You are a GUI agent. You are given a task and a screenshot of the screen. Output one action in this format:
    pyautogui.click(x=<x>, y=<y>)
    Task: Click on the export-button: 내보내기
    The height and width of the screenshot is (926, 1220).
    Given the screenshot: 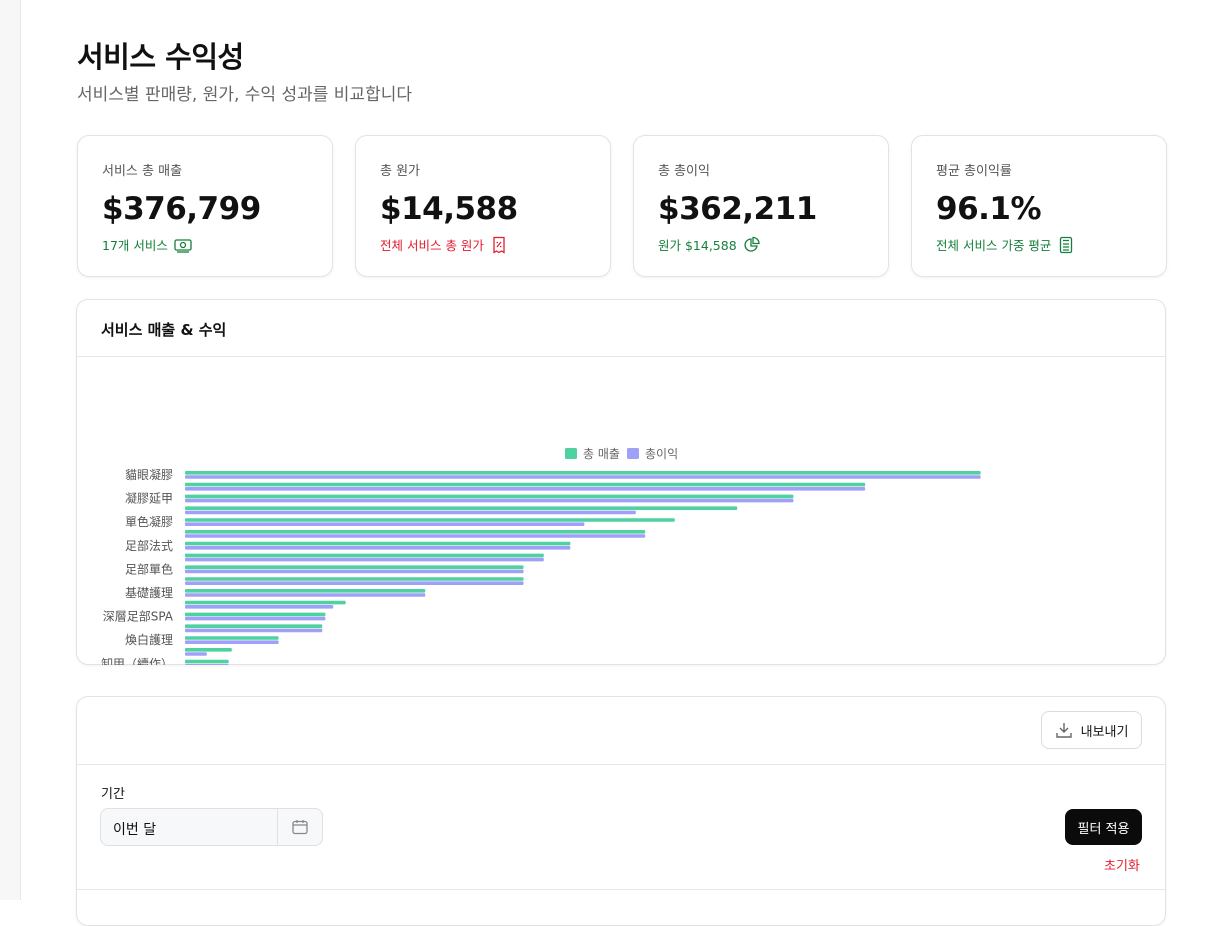 What is the action you would take?
    pyautogui.click(x=1091, y=730)
    